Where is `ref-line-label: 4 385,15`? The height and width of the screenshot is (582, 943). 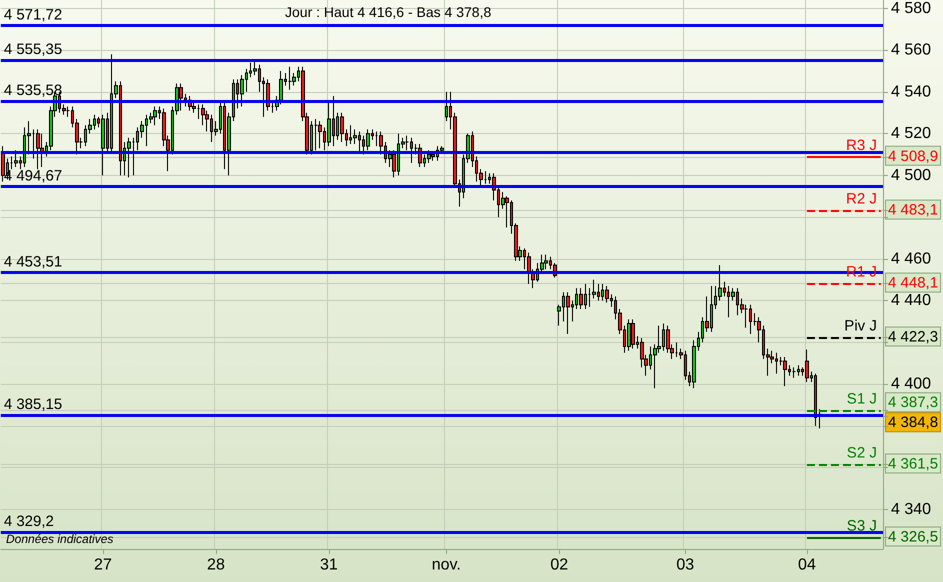
ref-line-label: 4 385,15 is located at coordinates (33, 405).